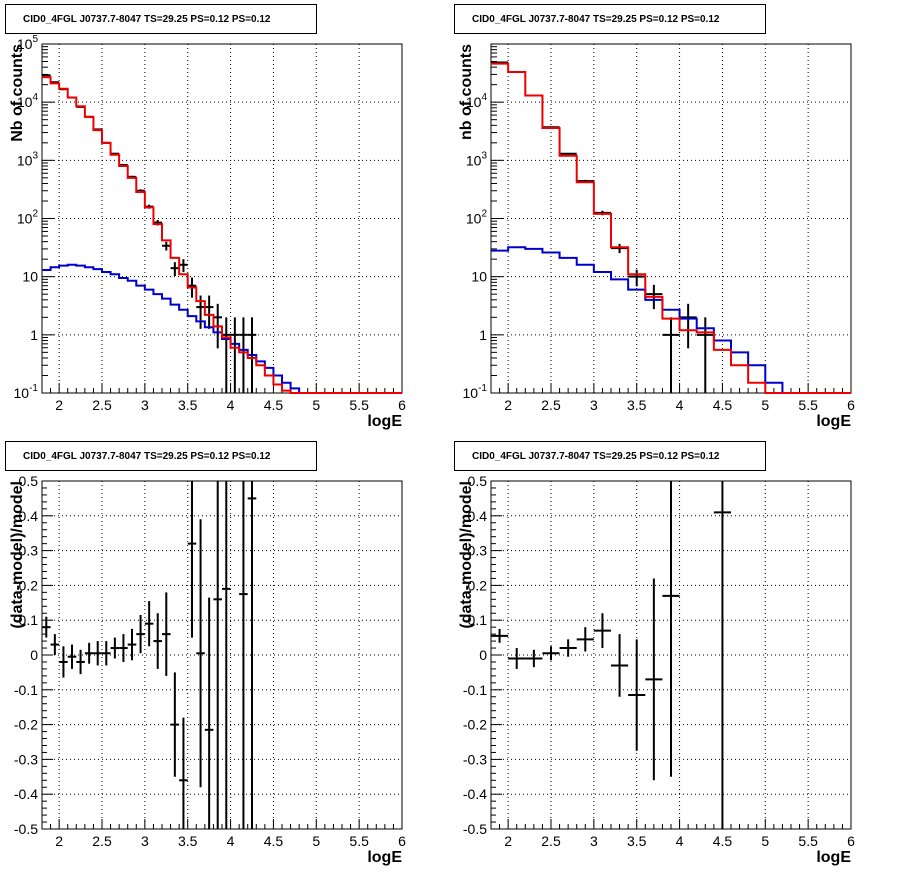 The height and width of the screenshot is (875, 898). What do you see at coordinates (17, 555) in the screenshot?
I see `y-axis-title: (data-model)/model` at bounding box center [17, 555].